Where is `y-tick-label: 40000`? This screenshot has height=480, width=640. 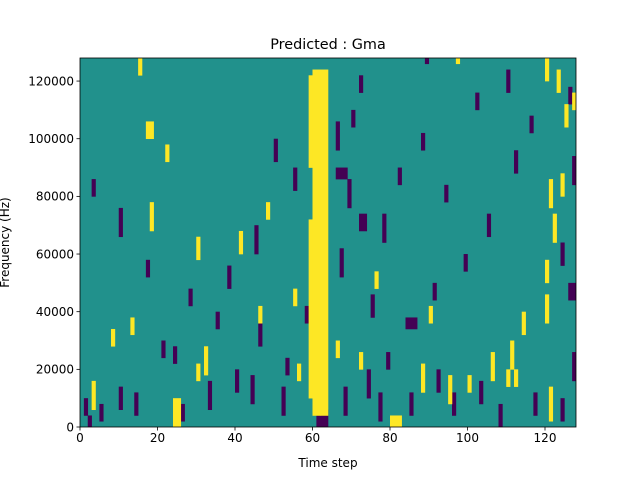
y-tick-label: 40000 is located at coordinates (55, 312).